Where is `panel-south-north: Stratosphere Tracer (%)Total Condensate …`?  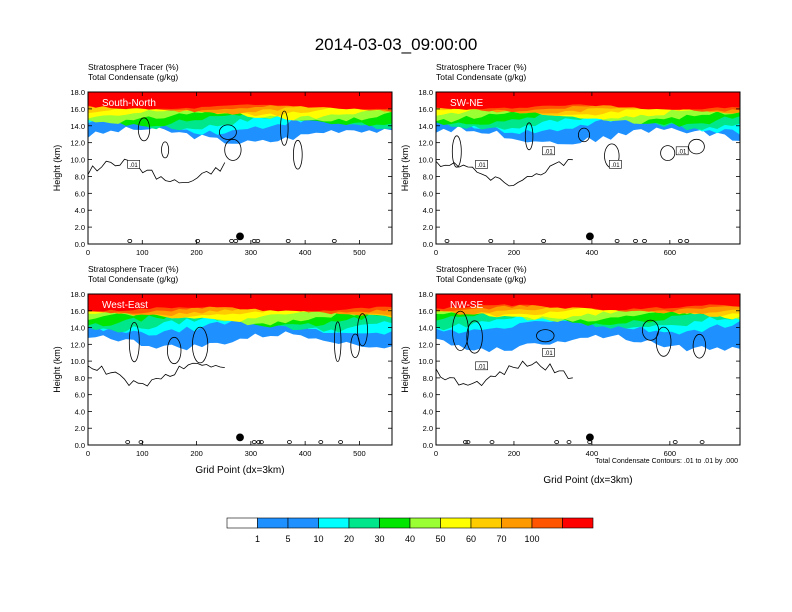 panel-south-north: Stratosphere Tracer (%)Total Condensate … is located at coordinates (222, 159).